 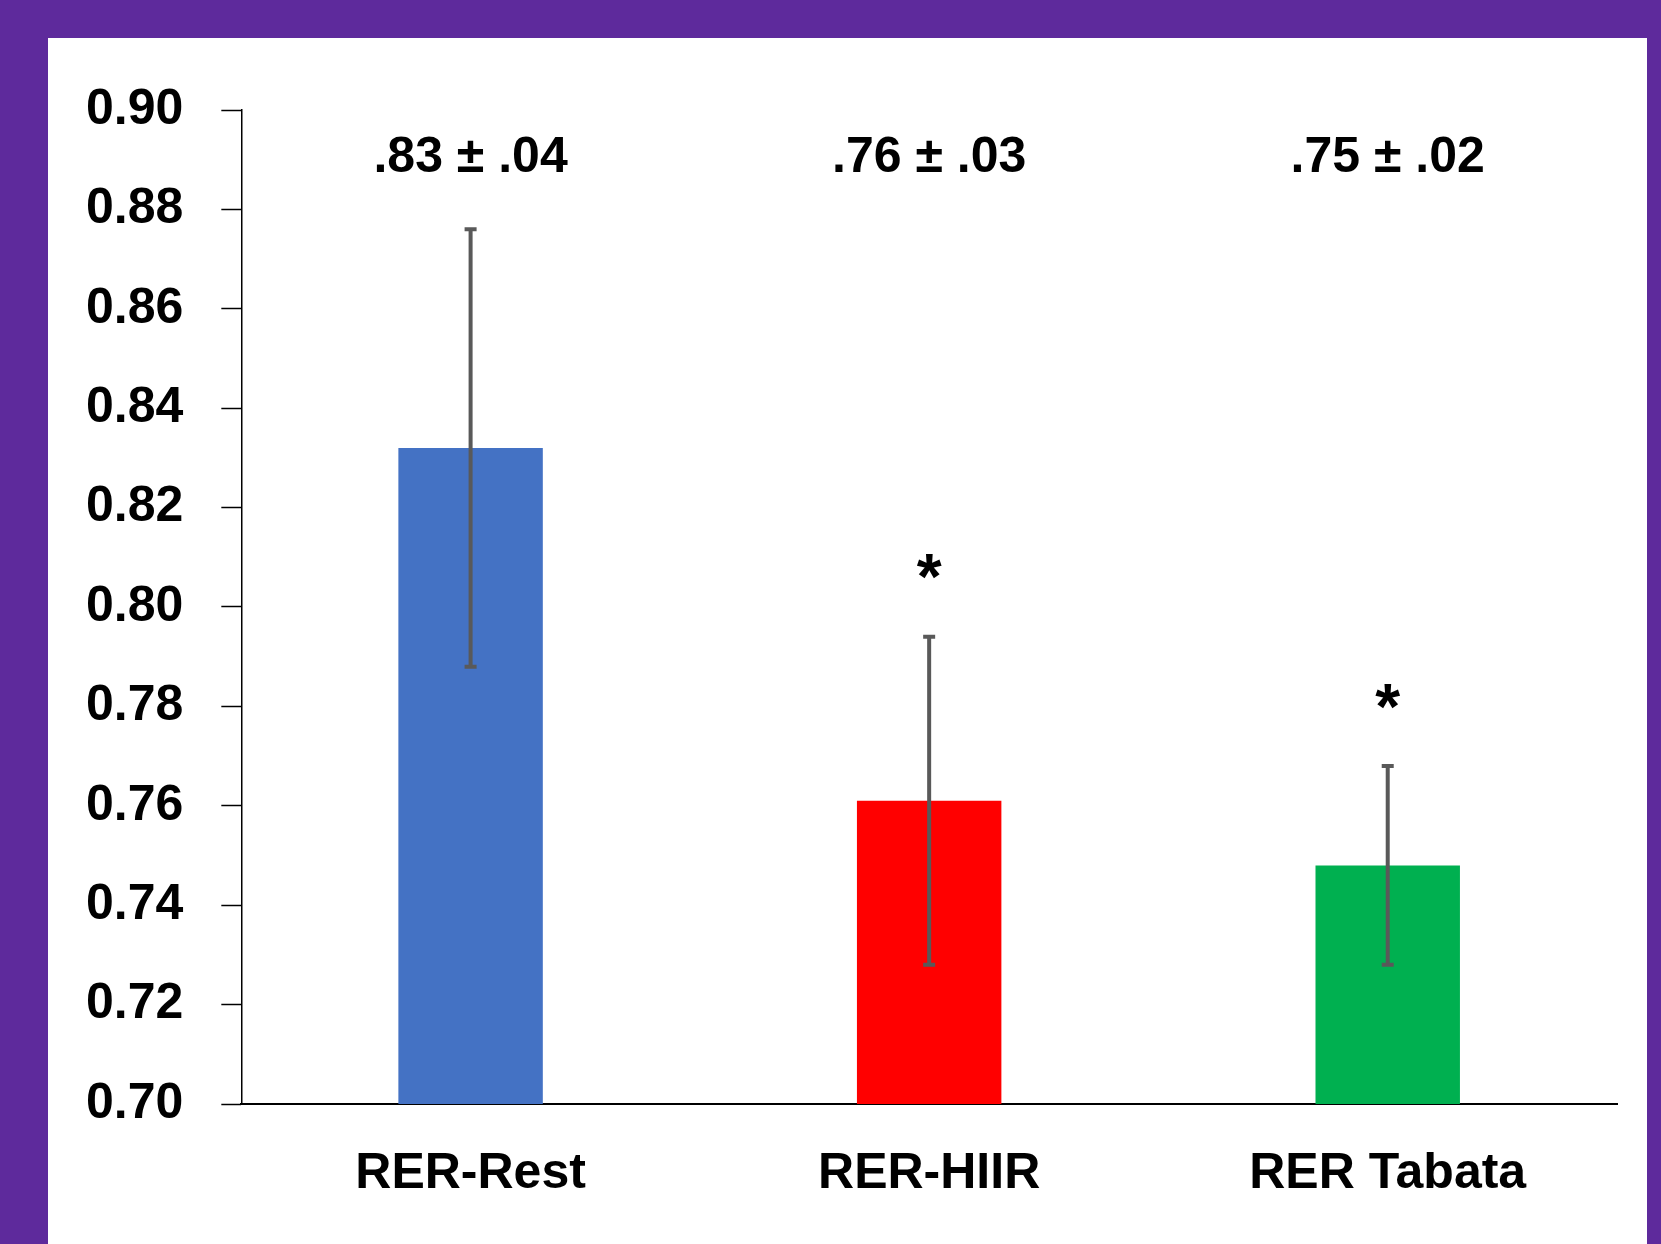 What do you see at coordinates (929, 154) in the screenshot?
I see `annotation: .76 ± .03` at bounding box center [929, 154].